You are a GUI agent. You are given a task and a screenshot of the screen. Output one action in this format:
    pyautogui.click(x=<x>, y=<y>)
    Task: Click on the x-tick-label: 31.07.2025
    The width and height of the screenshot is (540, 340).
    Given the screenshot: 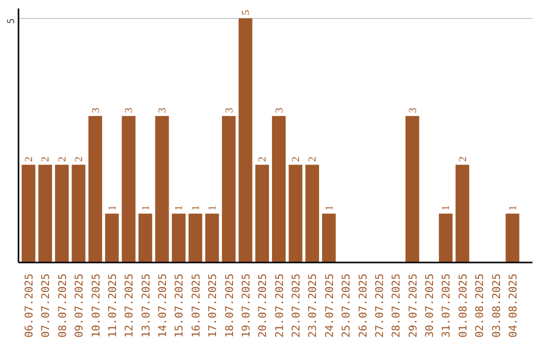 What is the action you would take?
    pyautogui.click(x=446, y=306)
    